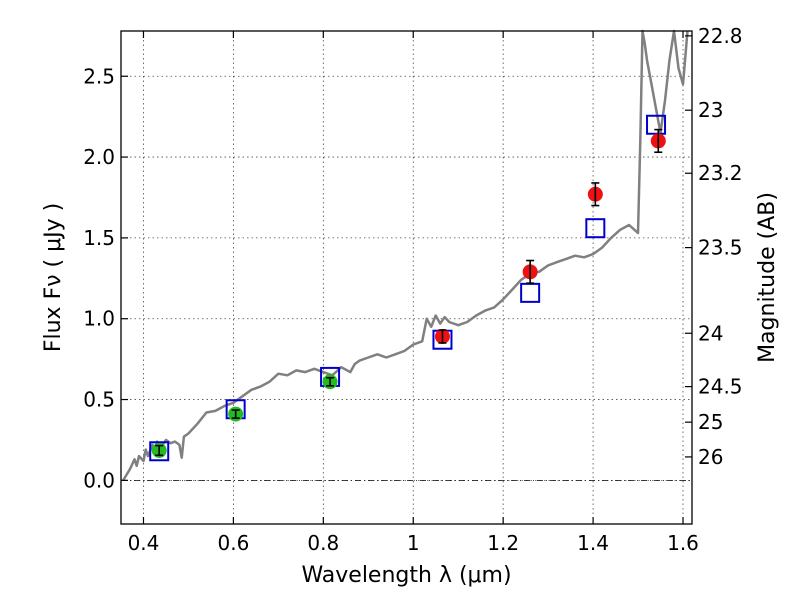 The width and height of the screenshot is (800, 600). What do you see at coordinates (710, 110) in the screenshot?
I see `mag-tick-label: 23` at bounding box center [710, 110].